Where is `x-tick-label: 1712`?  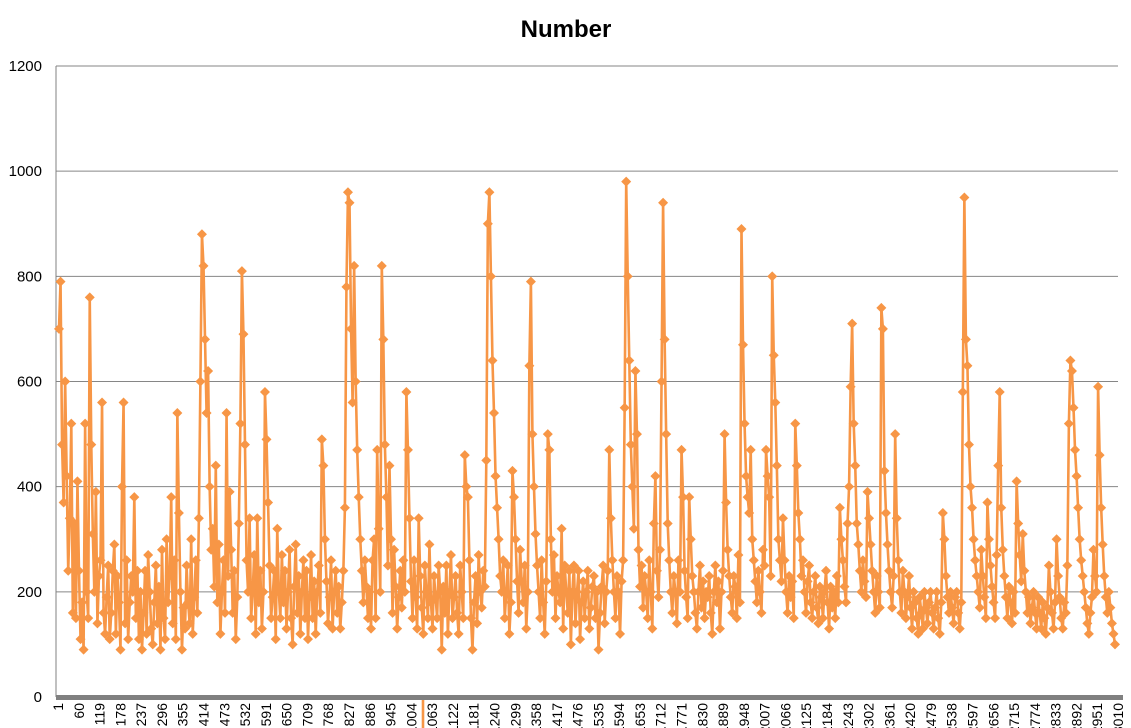 x-tick-label: 1712 is located at coordinates (661, 715).